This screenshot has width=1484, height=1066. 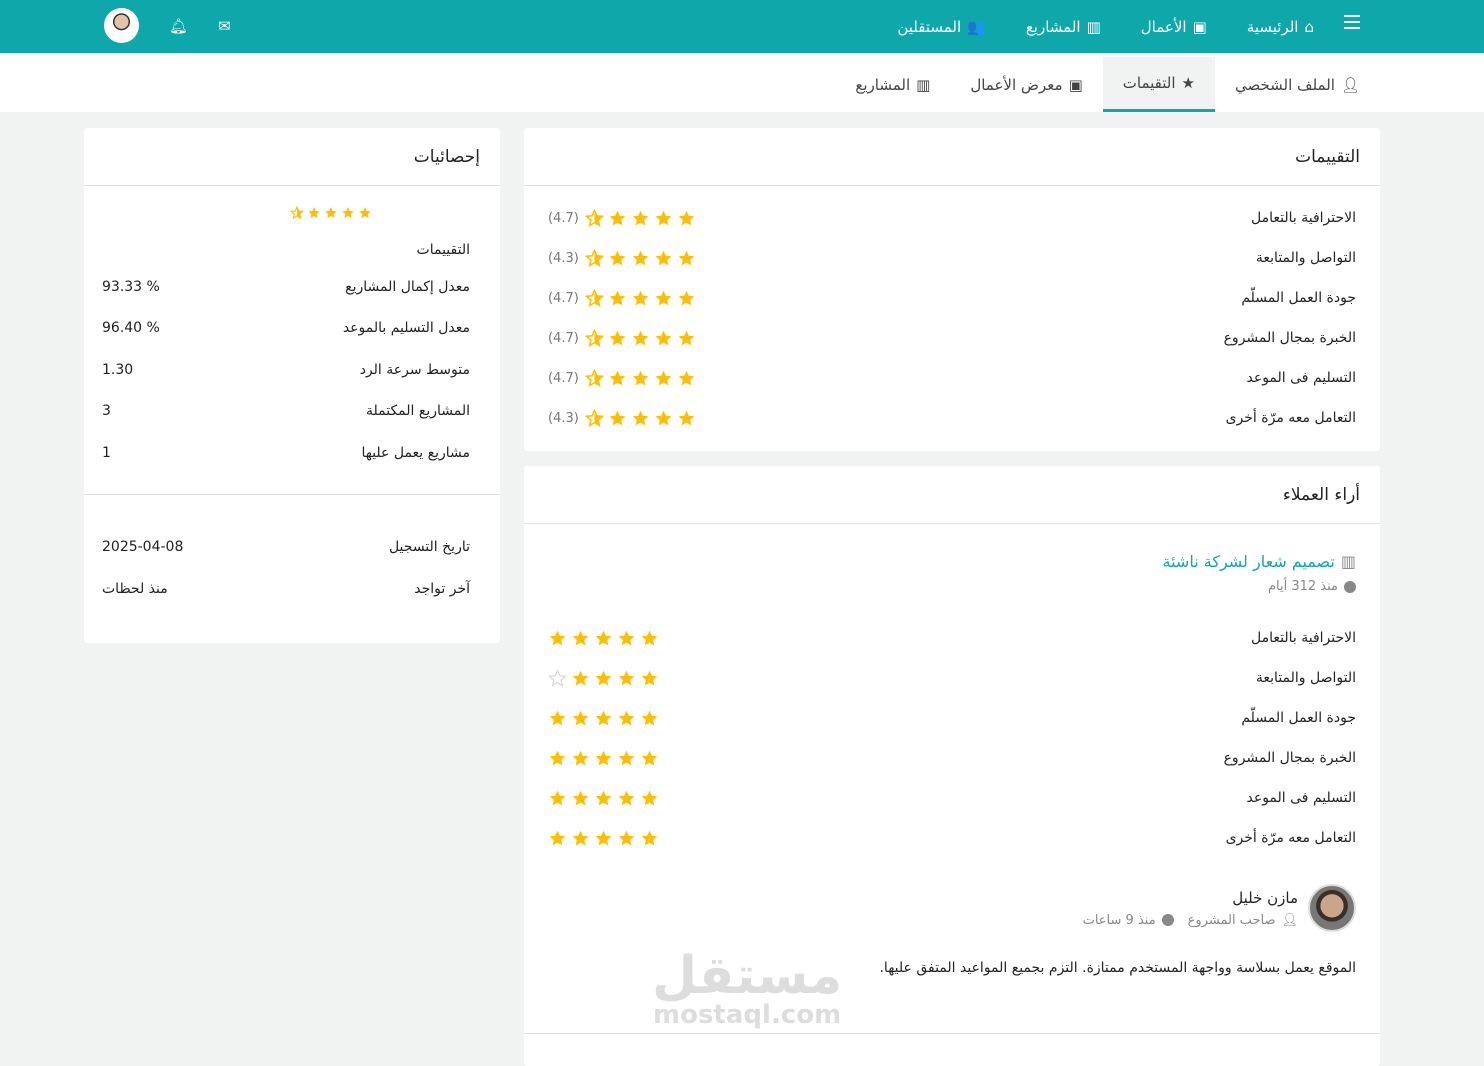 What do you see at coordinates (443, 250) in the screenshot?
I see `stat-label: التقييمات` at bounding box center [443, 250].